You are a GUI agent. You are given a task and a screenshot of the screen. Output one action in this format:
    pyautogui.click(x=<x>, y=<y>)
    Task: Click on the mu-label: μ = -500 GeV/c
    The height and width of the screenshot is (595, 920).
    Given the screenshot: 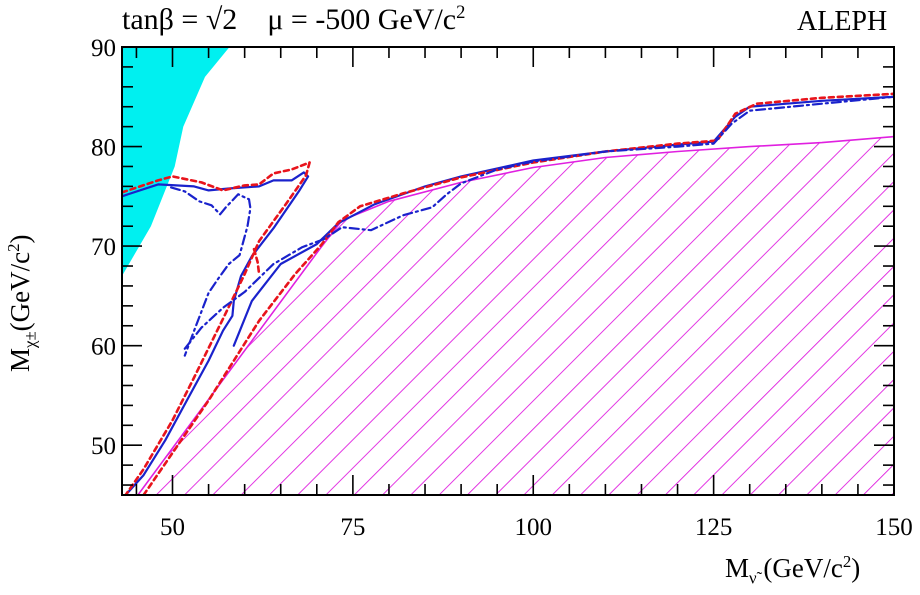 What is the action you would take?
    pyautogui.click(x=362, y=19)
    